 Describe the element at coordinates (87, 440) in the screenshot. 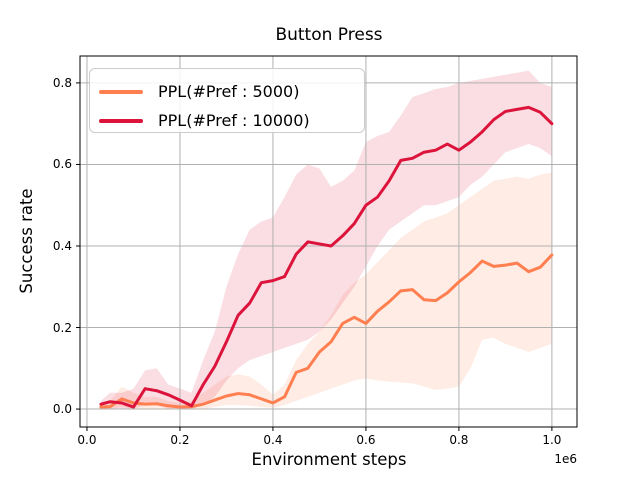

I see `x-tick-label: 0.0` at that location.